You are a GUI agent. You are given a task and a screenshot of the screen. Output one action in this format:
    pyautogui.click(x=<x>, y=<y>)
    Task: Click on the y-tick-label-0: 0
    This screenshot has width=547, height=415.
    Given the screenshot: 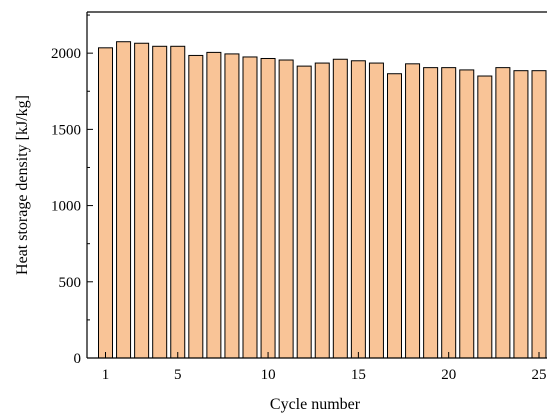 What is the action you would take?
    pyautogui.click(x=78, y=359)
    